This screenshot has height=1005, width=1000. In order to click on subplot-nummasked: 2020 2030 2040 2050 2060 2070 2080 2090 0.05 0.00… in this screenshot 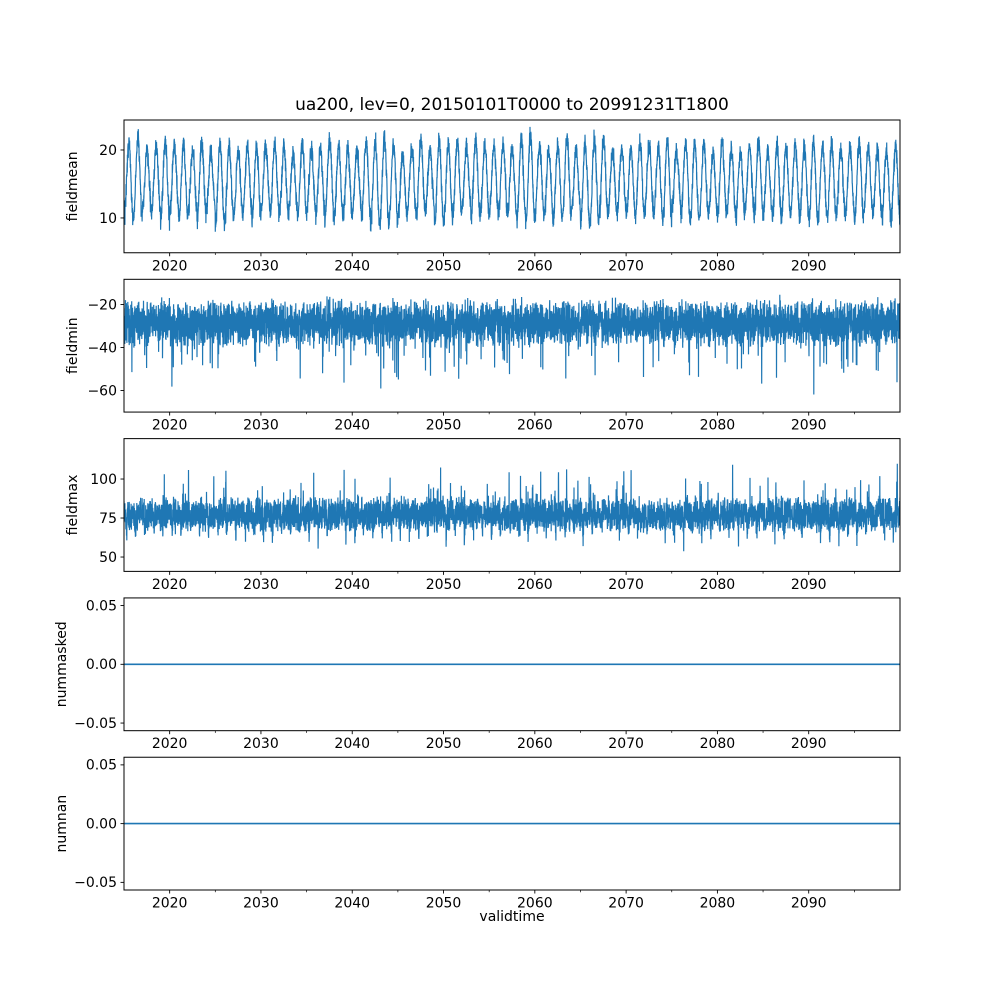, I will do `click(487, 674)`.